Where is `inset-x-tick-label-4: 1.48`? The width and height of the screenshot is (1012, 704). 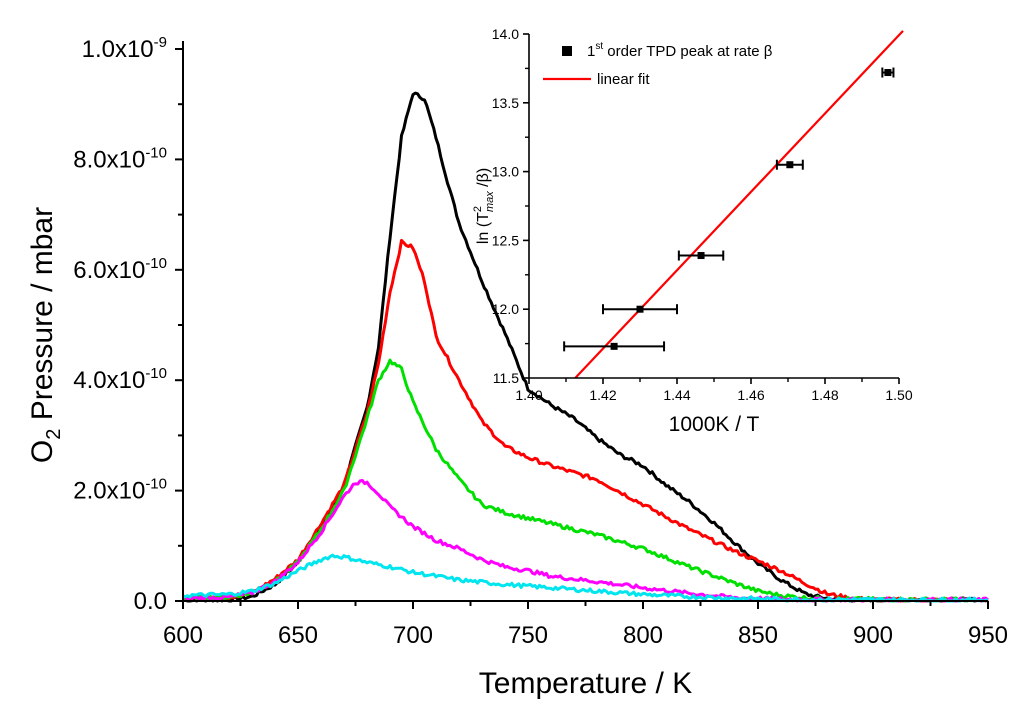 inset-x-tick-label-4: 1.48 is located at coordinates (824, 395).